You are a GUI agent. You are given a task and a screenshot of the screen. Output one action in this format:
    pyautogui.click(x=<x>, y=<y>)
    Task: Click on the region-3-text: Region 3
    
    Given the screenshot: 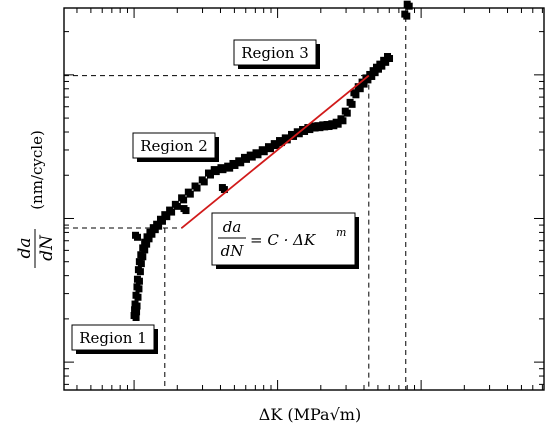 What is the action you would take?
    pyautogui.click(x=275, y=53)
    